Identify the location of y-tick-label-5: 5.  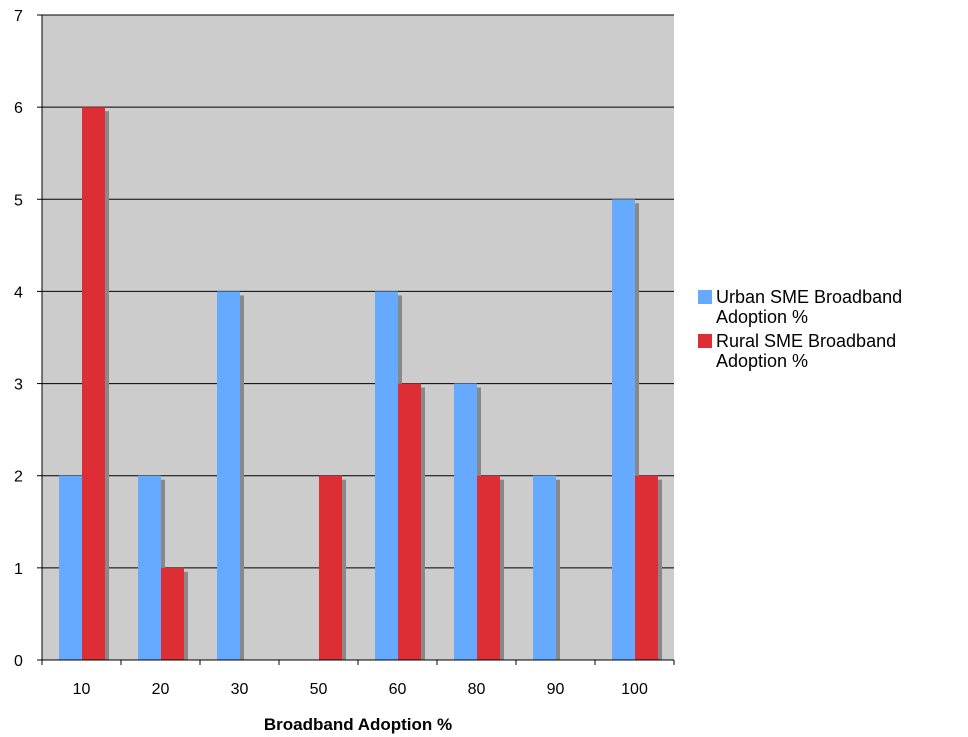
(18, 200).